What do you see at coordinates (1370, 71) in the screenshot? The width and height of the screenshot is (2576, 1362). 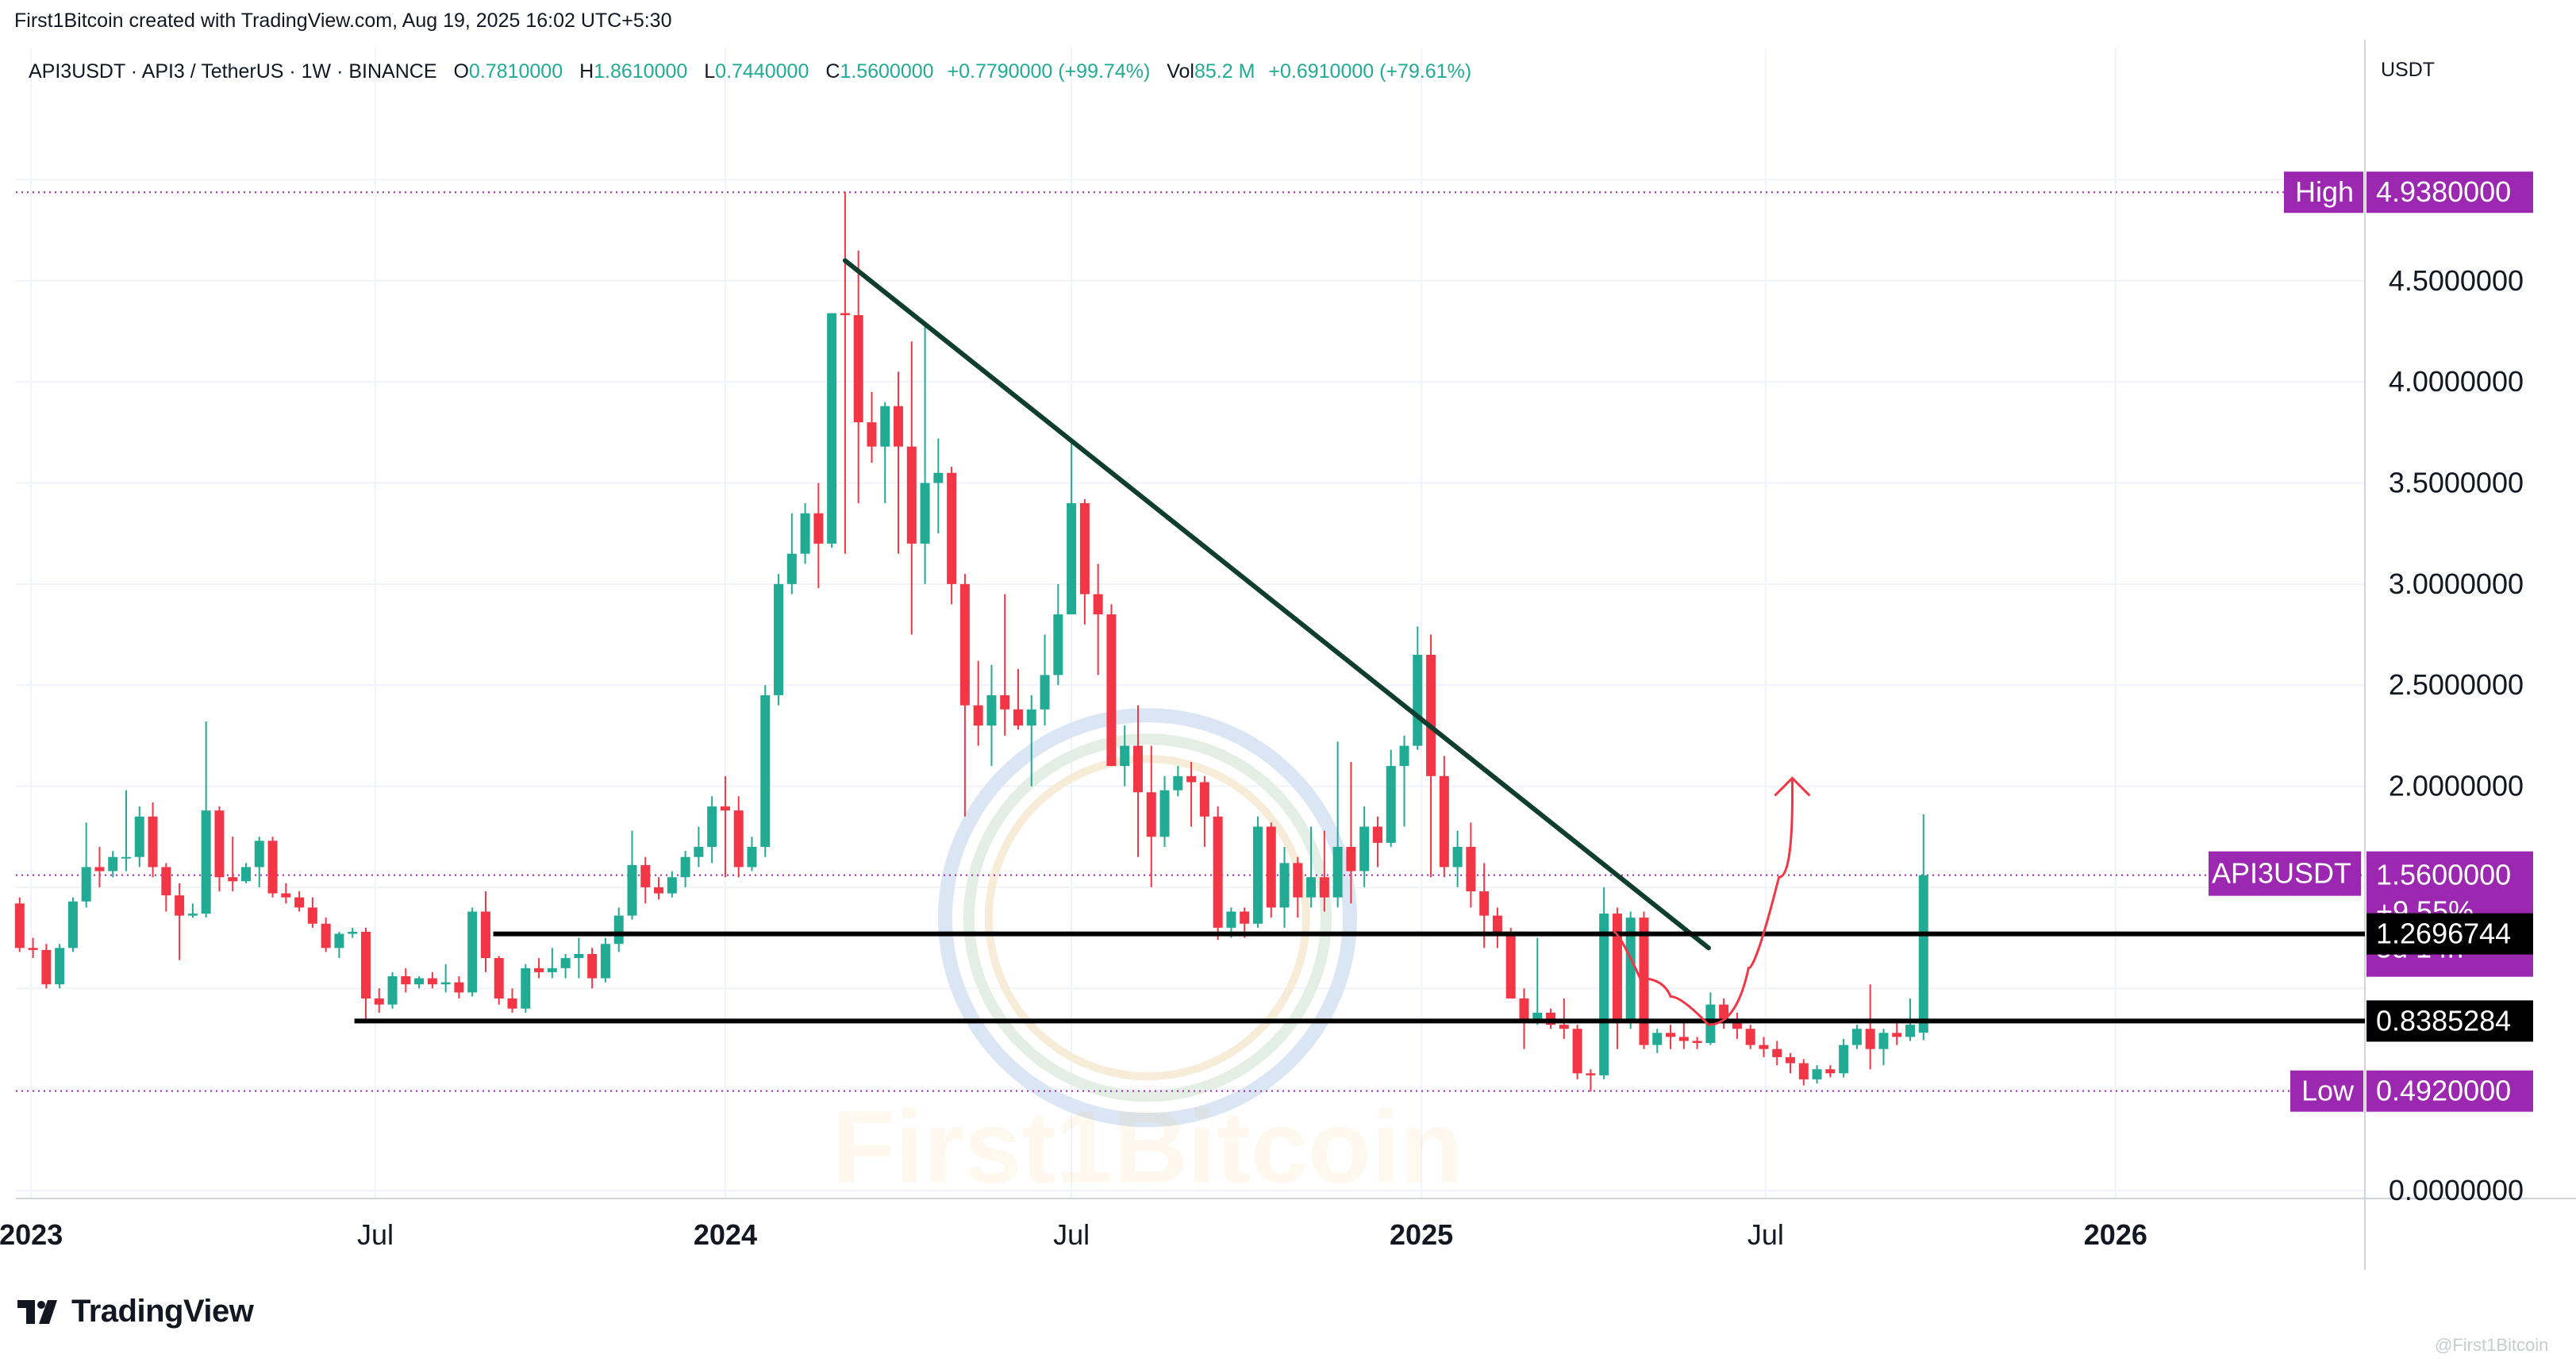 I see `vol-change-value: +0.6910000 (+79.61%)` at bounding box center [1370, 71].